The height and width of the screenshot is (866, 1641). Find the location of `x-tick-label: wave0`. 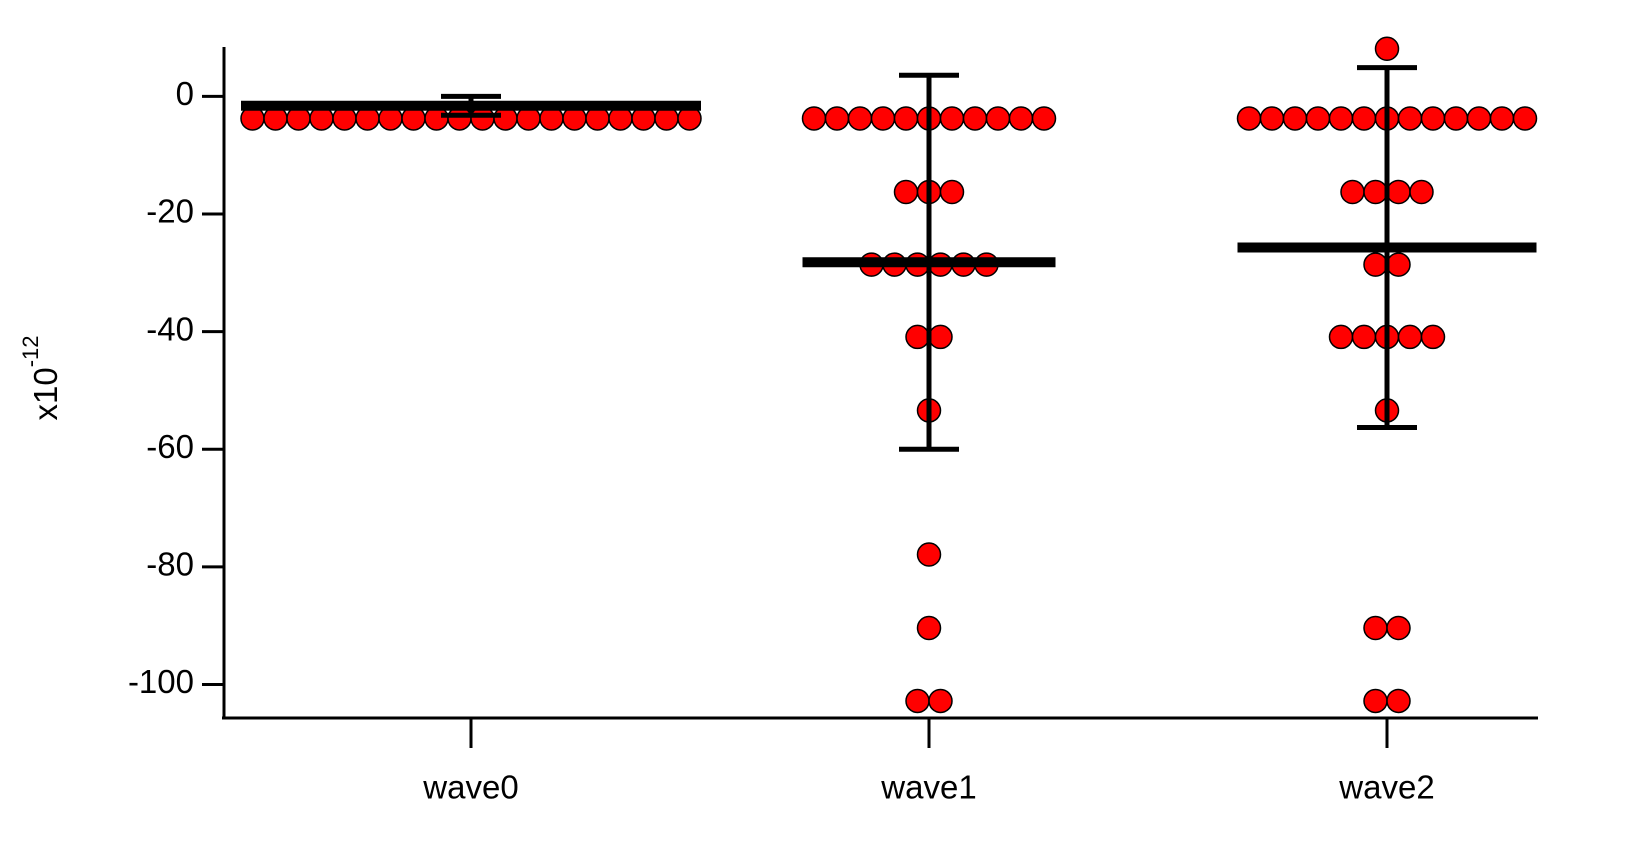

x-tick-label: wave0 is located at coordinates (470, 787).